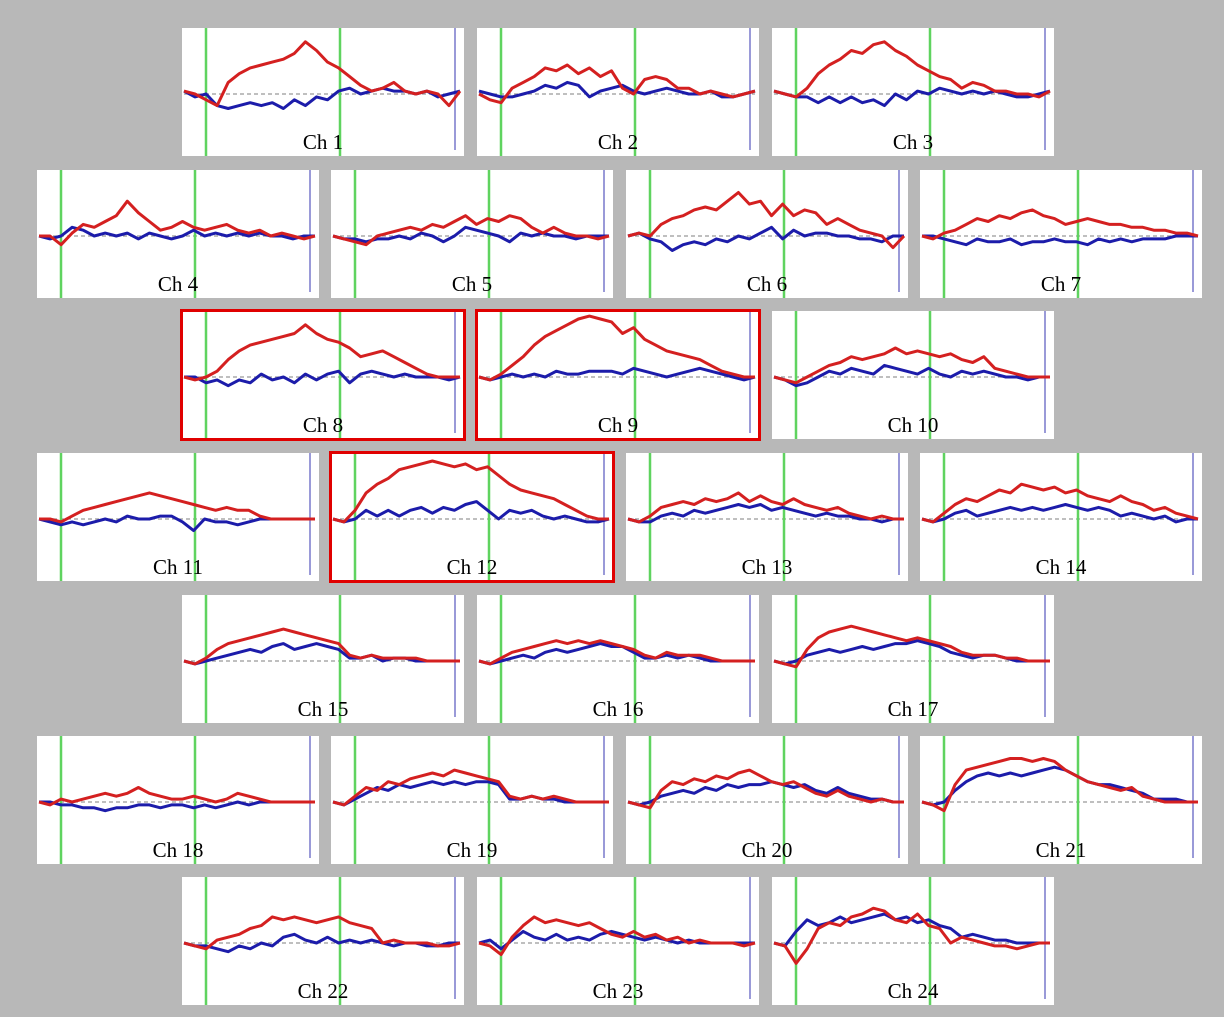  I want to click on channel-panel: Ch 24, so click(913, 941).